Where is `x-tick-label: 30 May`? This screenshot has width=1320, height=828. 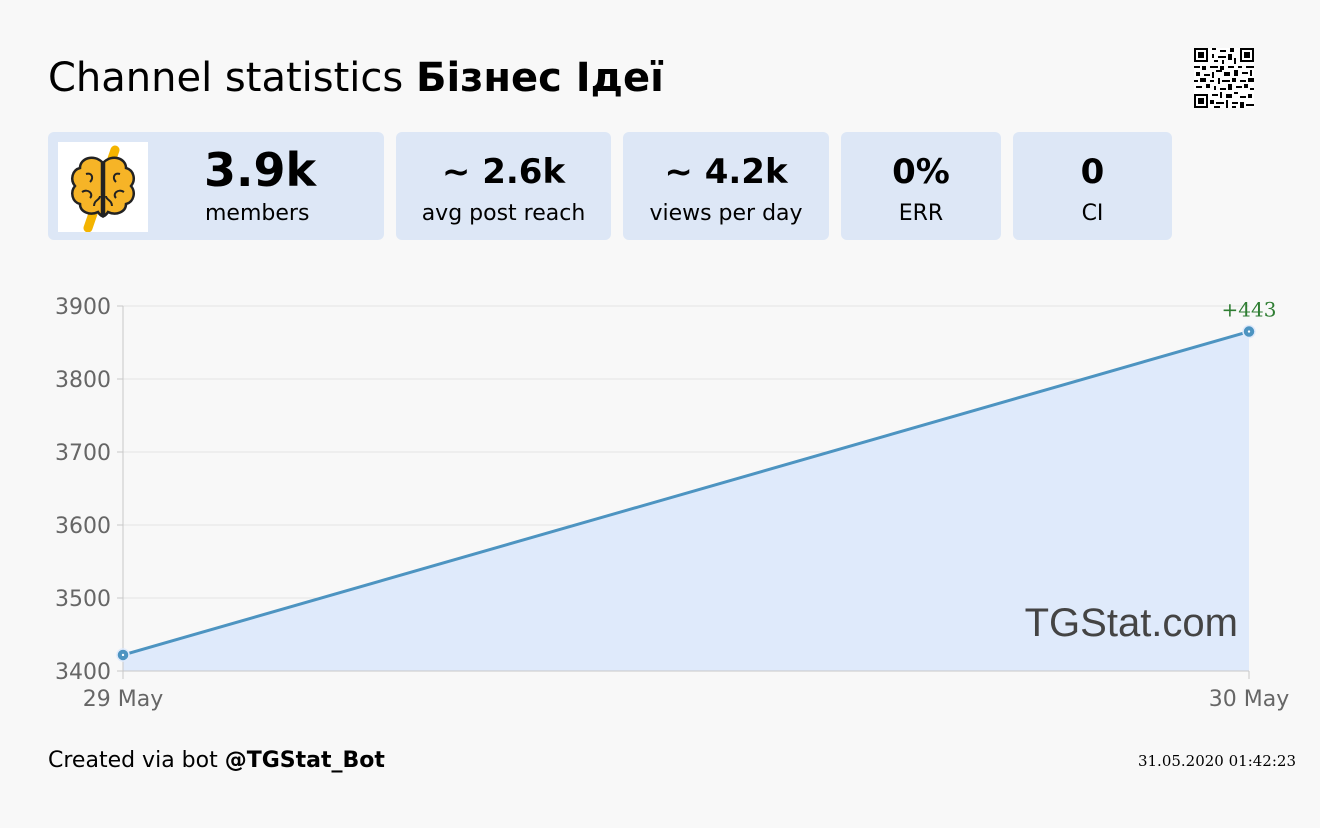 x-tick-label: 30 May is located at coordinates (1249, 699).